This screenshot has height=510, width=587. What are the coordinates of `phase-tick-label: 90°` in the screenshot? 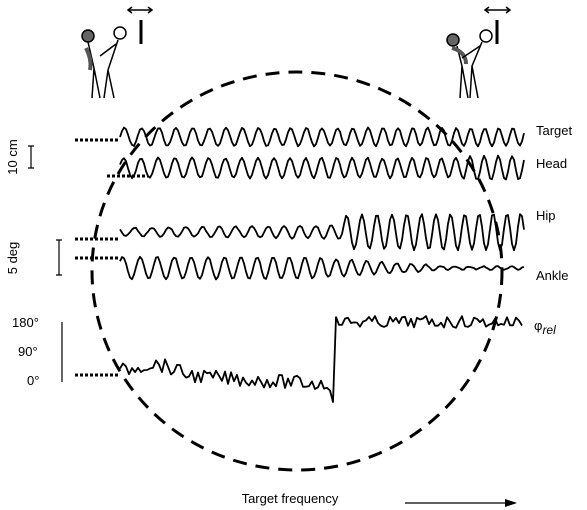 It's located at (28, 351).